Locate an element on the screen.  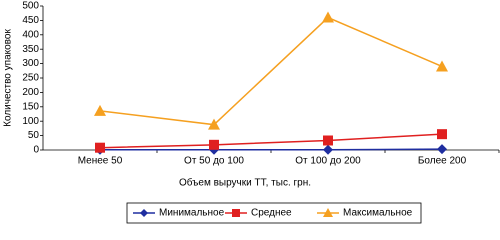
legend-box is located at coordinates (274, 213).